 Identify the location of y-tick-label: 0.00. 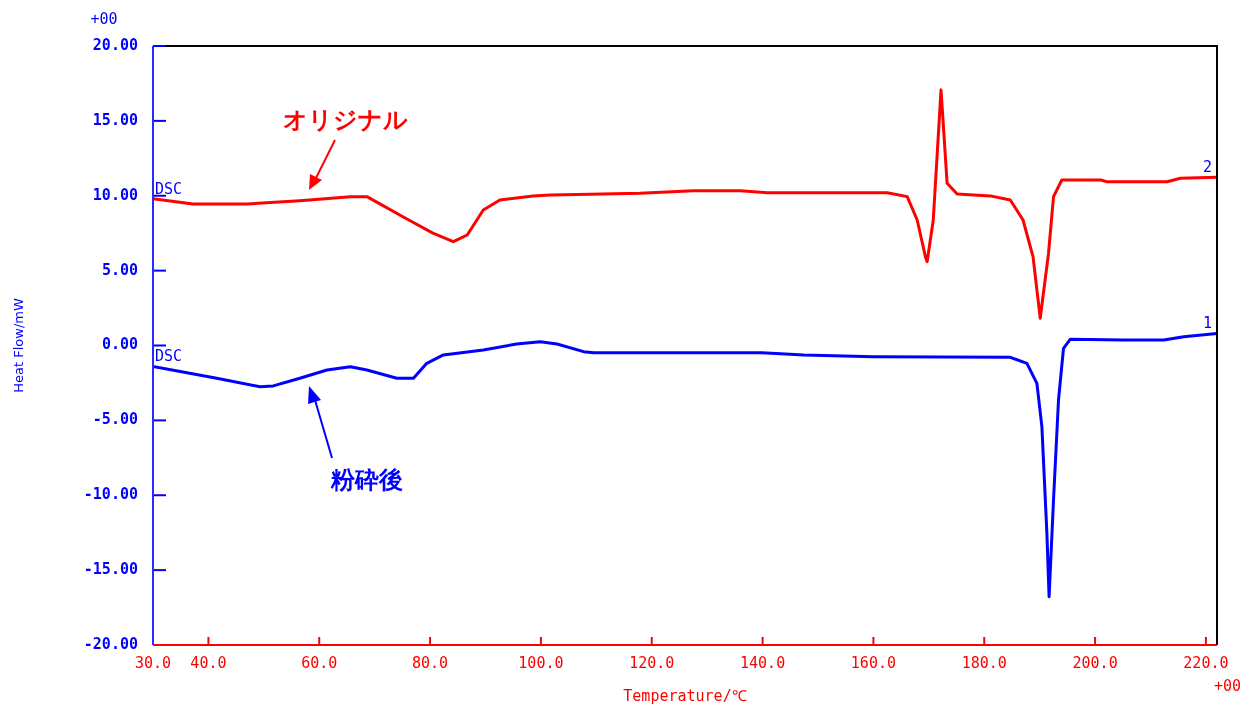
(119, 344).